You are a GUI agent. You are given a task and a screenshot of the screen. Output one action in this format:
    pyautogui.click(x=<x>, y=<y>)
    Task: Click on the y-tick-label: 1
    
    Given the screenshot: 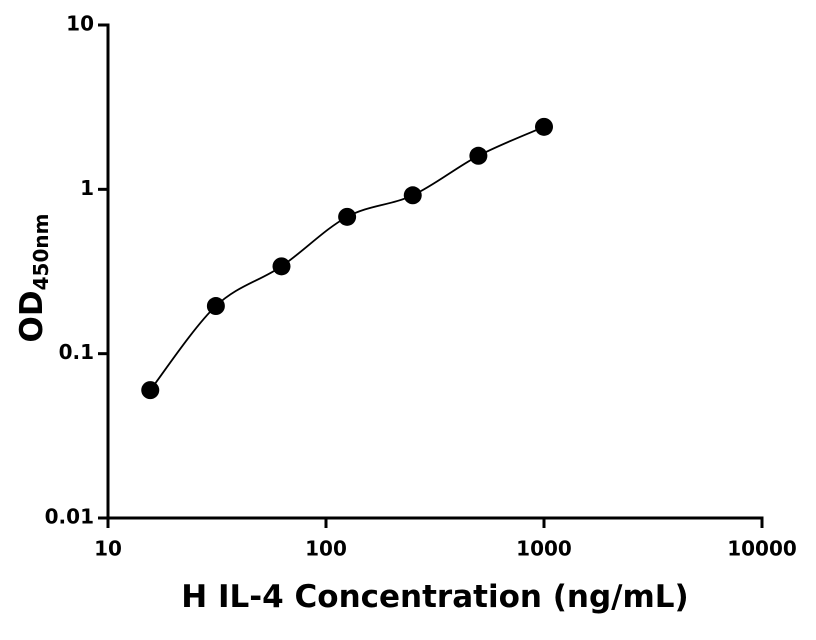 What is the action you would take?
    pyautogui.click(x=87, y=188)
    